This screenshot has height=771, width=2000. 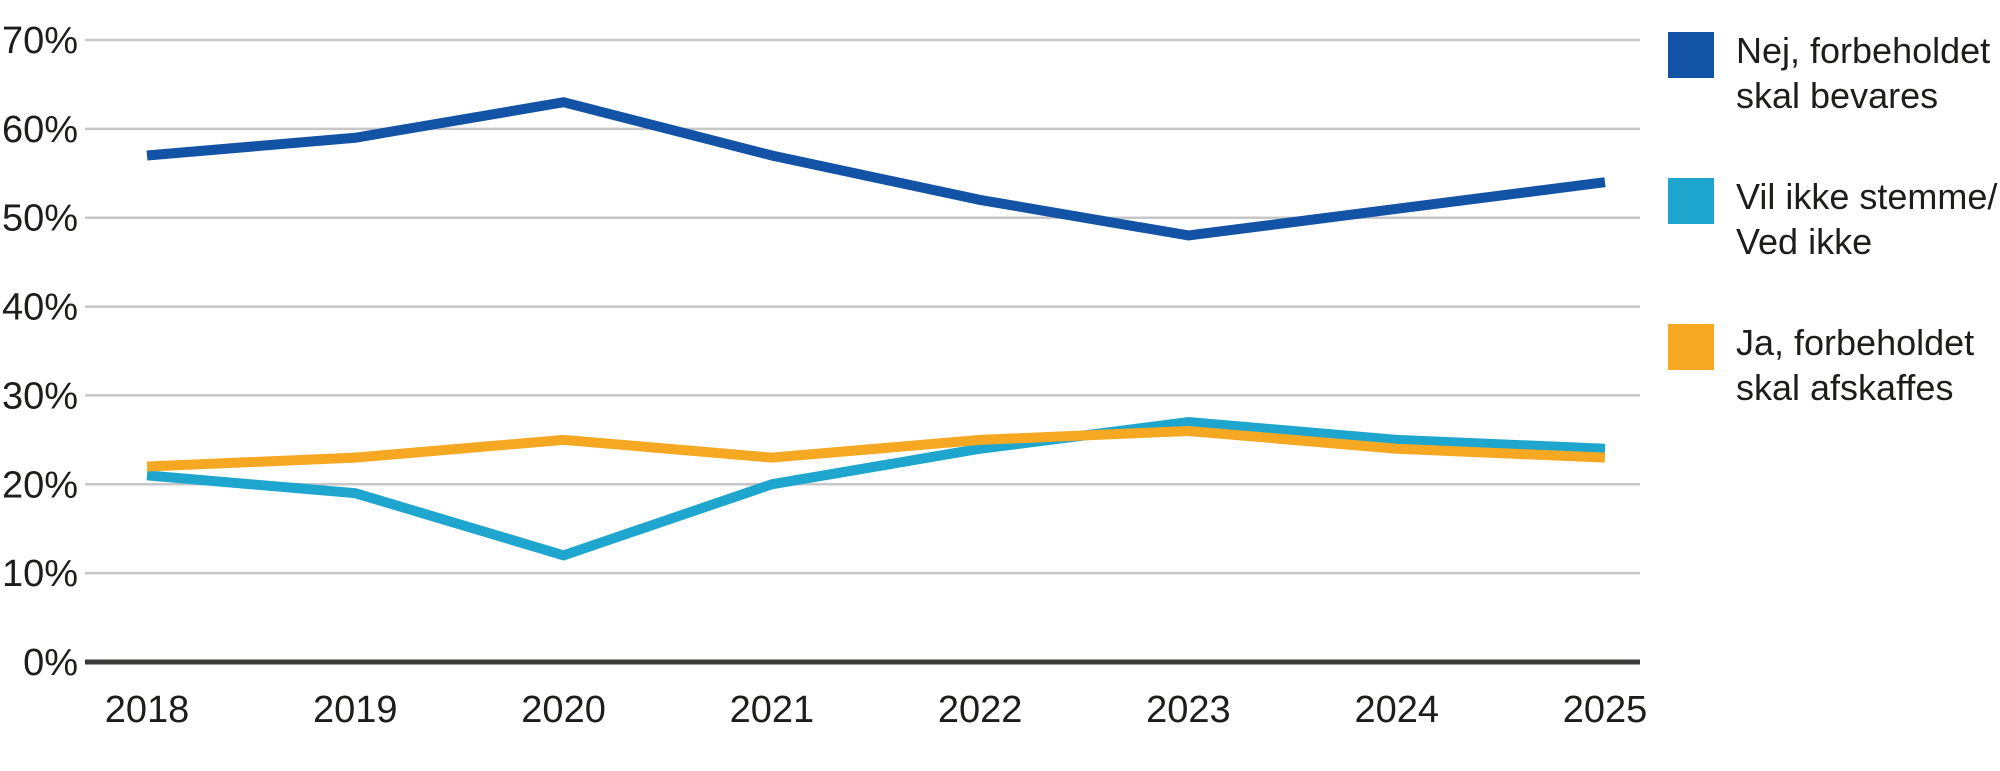 I want to click on x-tick-label: 2020, so click(x=563, y=710).